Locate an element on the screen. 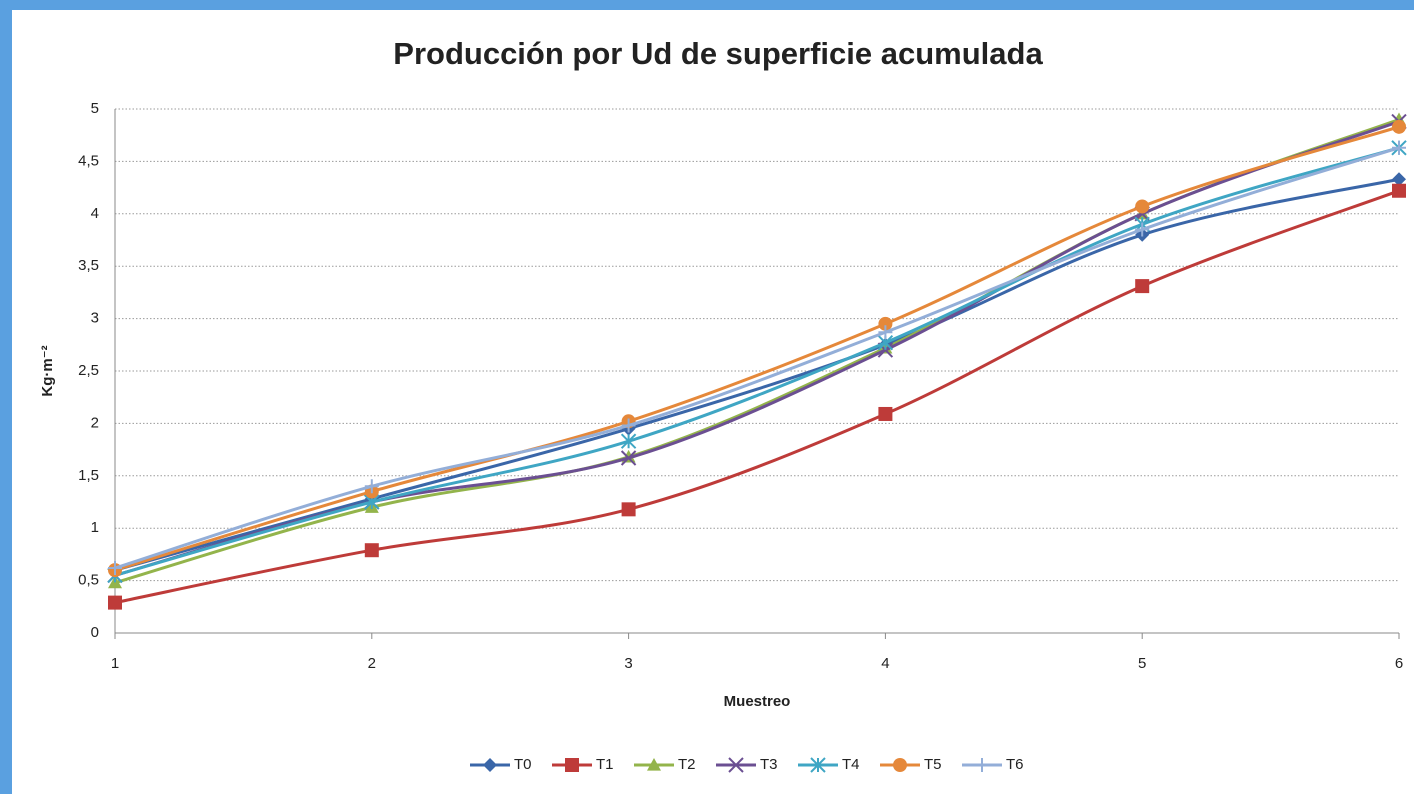 This screenshot has width=1414, height=794. y-tick-label: 1,5 is located at coordinates (88, 475).